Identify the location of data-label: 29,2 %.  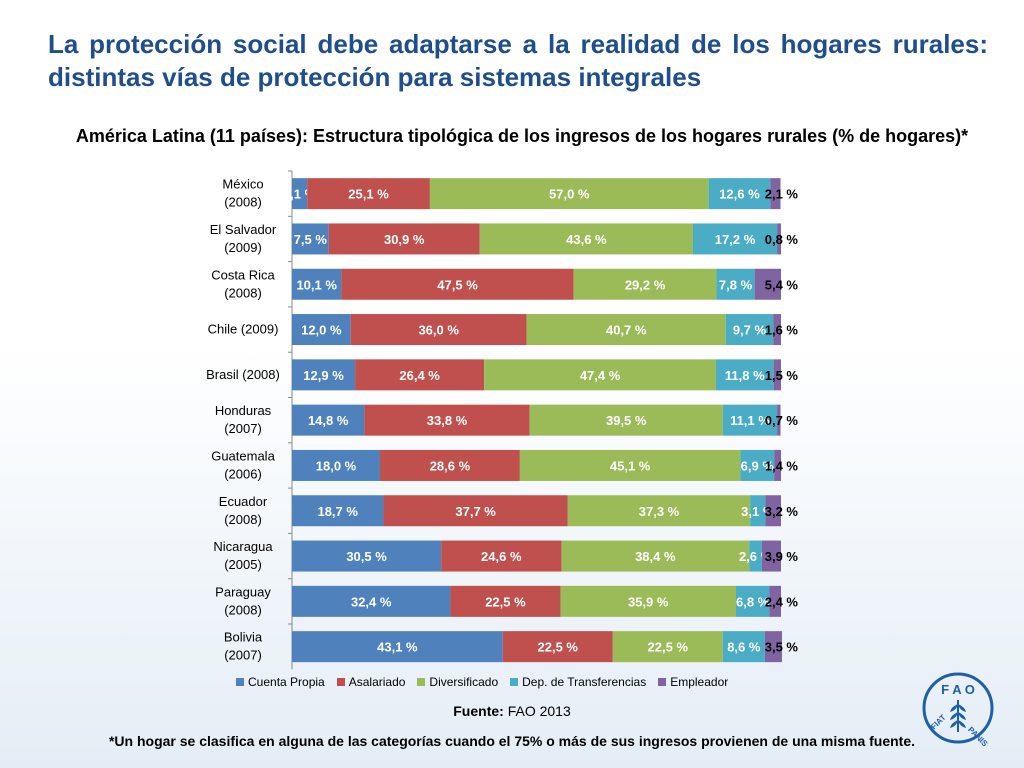
(645, 284).